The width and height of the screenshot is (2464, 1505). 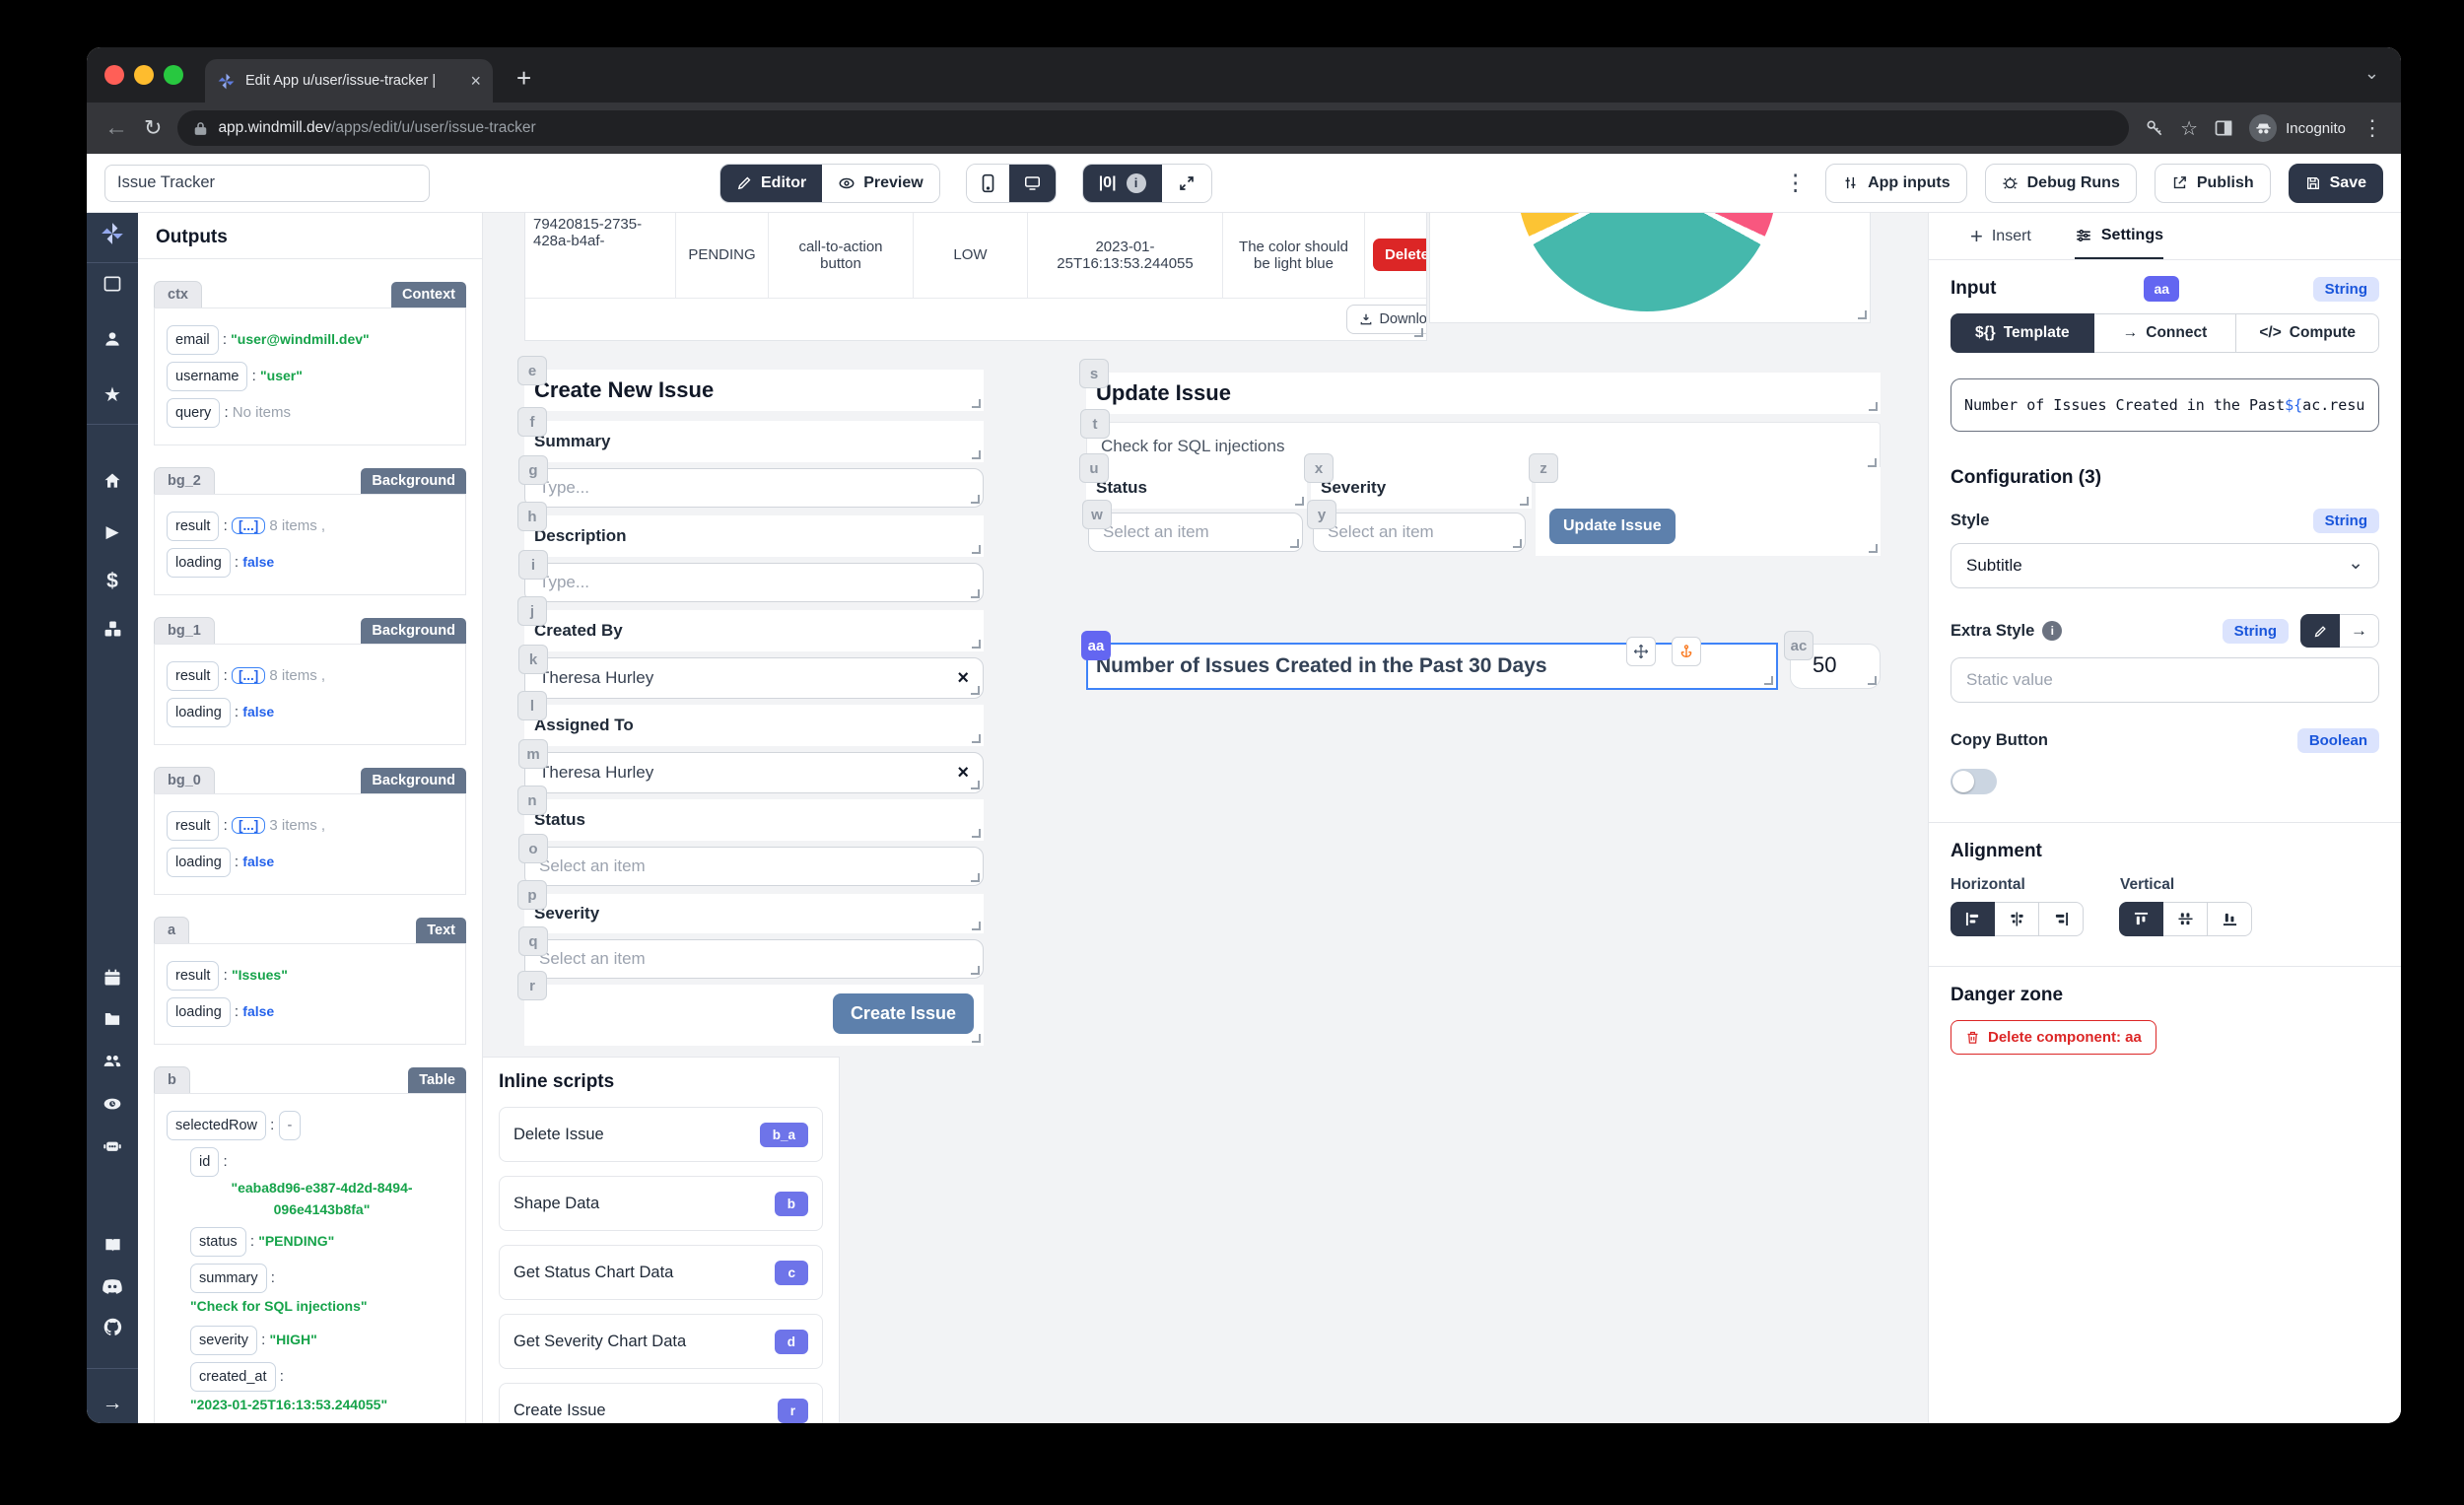 I want to click on output-key: created_at, so click(x=233, y=1377).